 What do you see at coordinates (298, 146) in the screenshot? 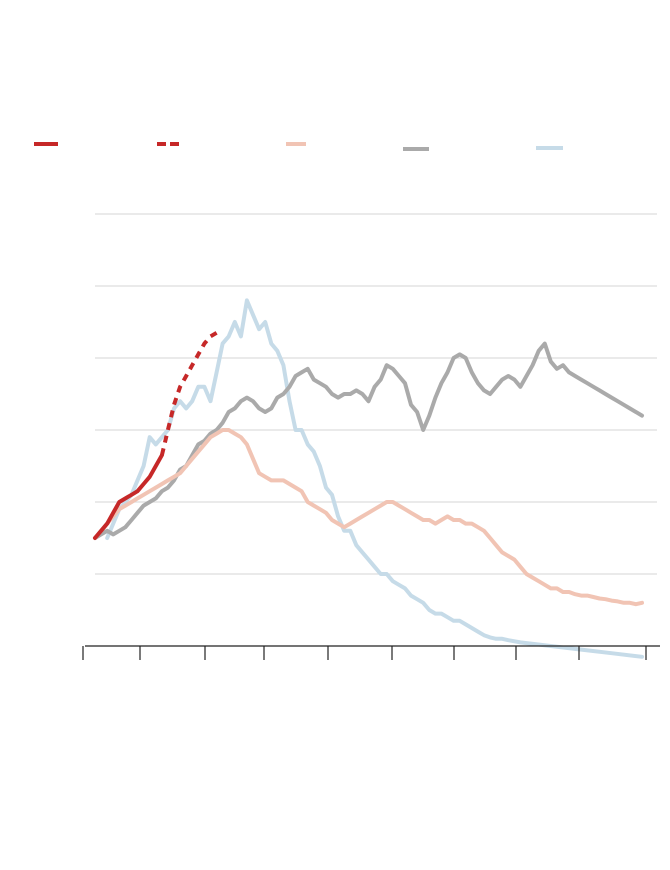
I see `legend` at bounding box center [298, 146].